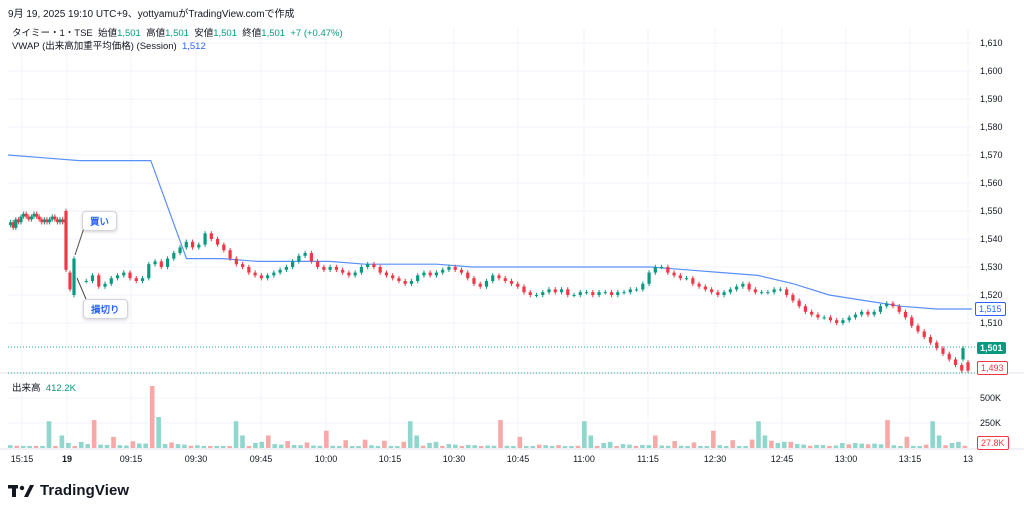 The image size is (1024, 513). I want to click on time-tick-label: 11:00, so click(584, 459).